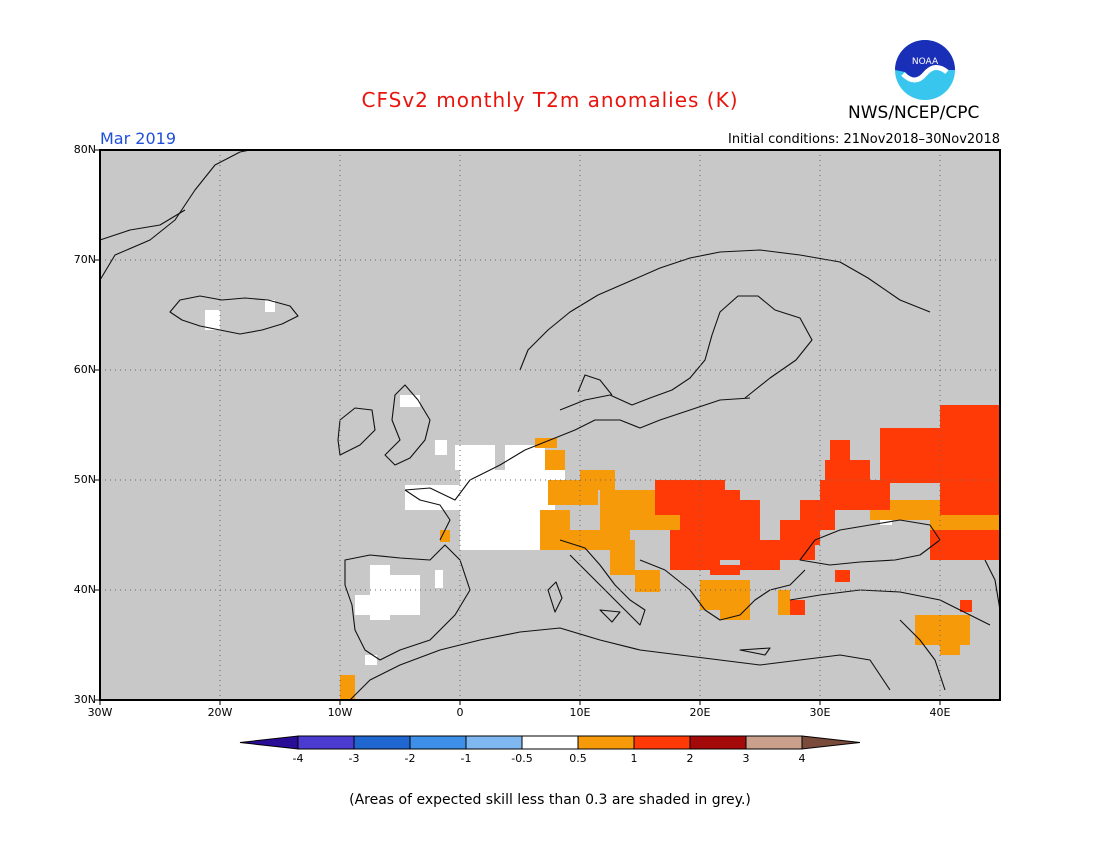  Describe the element at coordinates (298, 758) in the screenshot. I see `colorbar-label: -4` at that location.